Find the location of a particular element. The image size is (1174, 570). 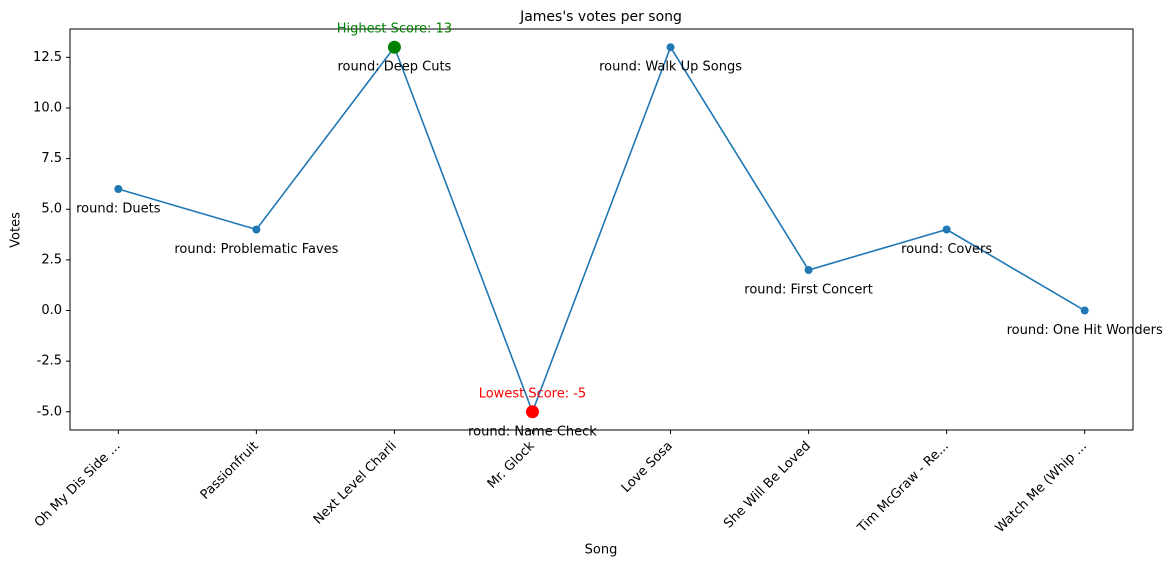

round-label: round: Walk Up Songs is located at coordinates (670, 67).